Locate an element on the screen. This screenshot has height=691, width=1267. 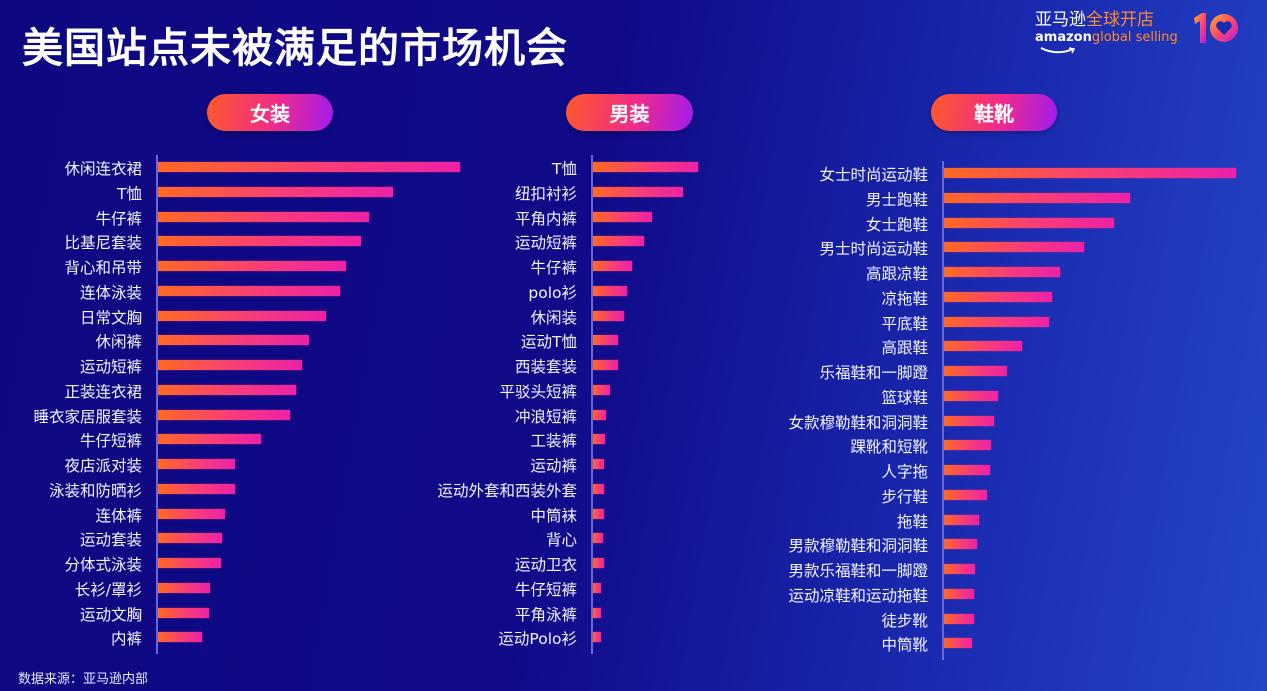
brand-cn-white: 亚马逊 is located at coordinates (1060, 20).